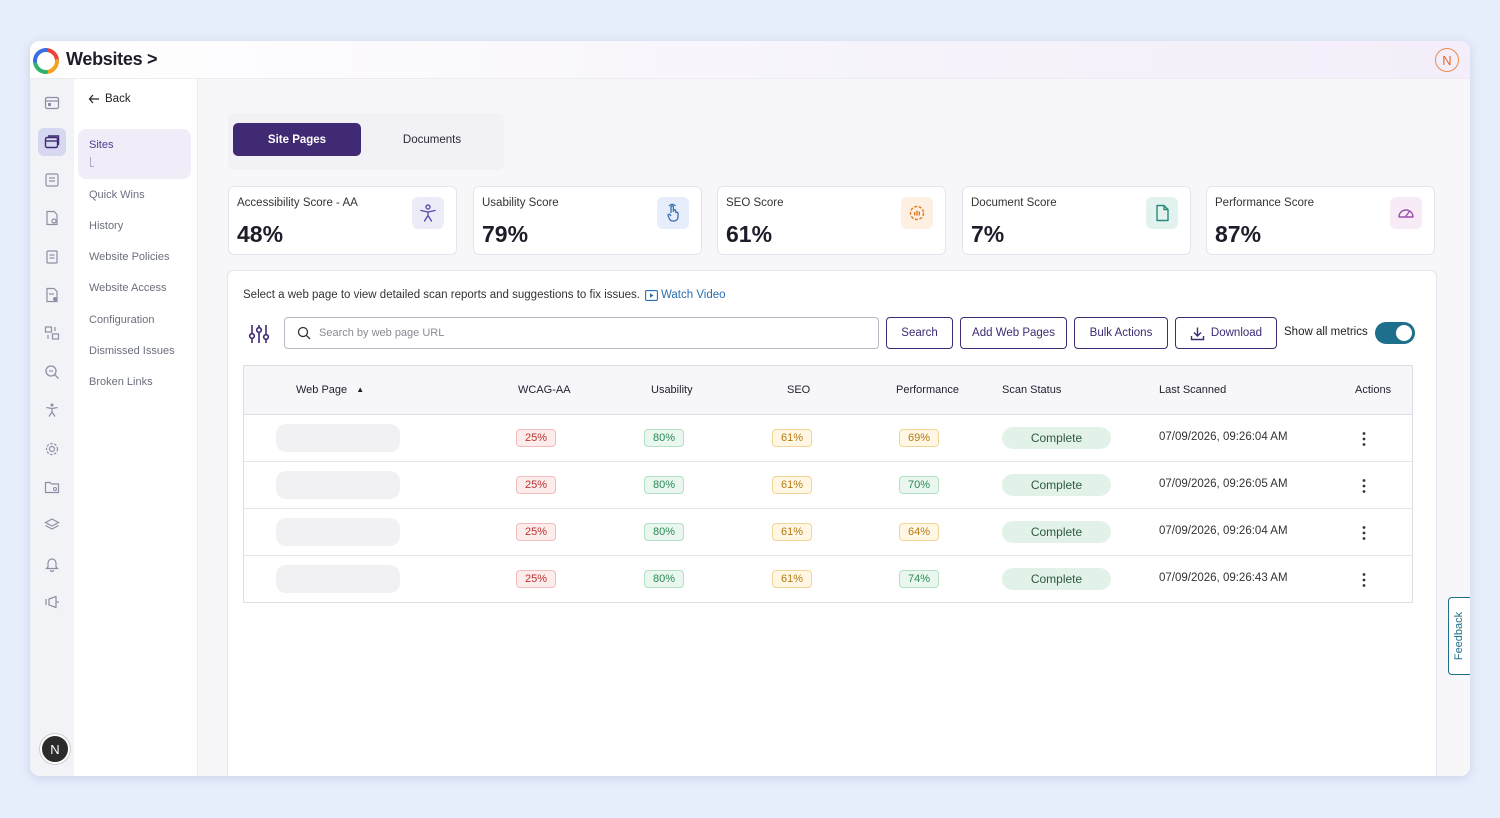 This screenshot has width=1500, height=818. I want to click on show-metrics-label: Show all metrics, so click(1326, 332).